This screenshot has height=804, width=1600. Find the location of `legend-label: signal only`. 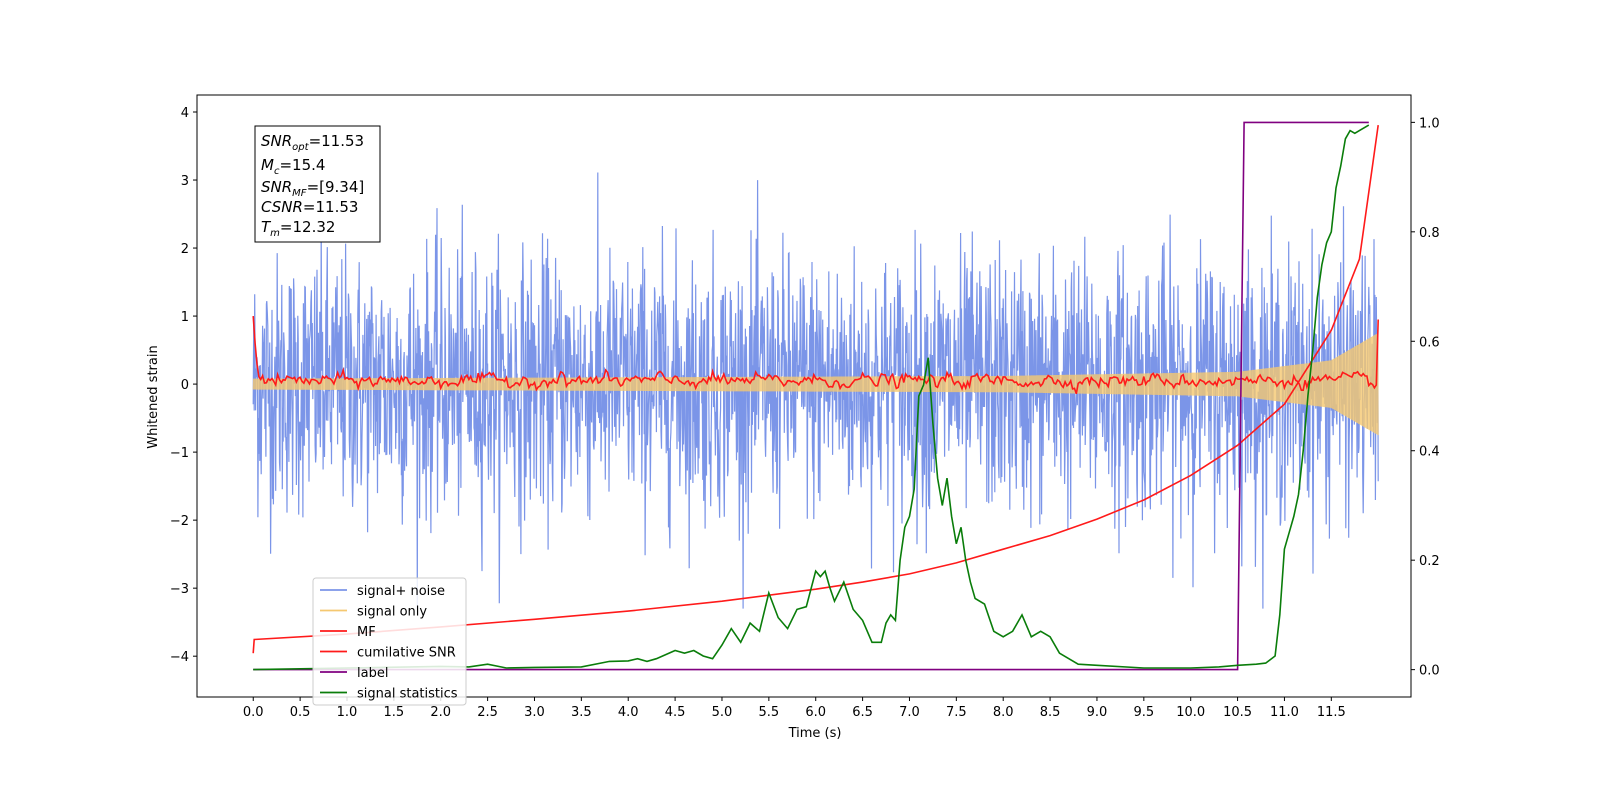

legend-label: signal only is located at coordinates (392, 612).